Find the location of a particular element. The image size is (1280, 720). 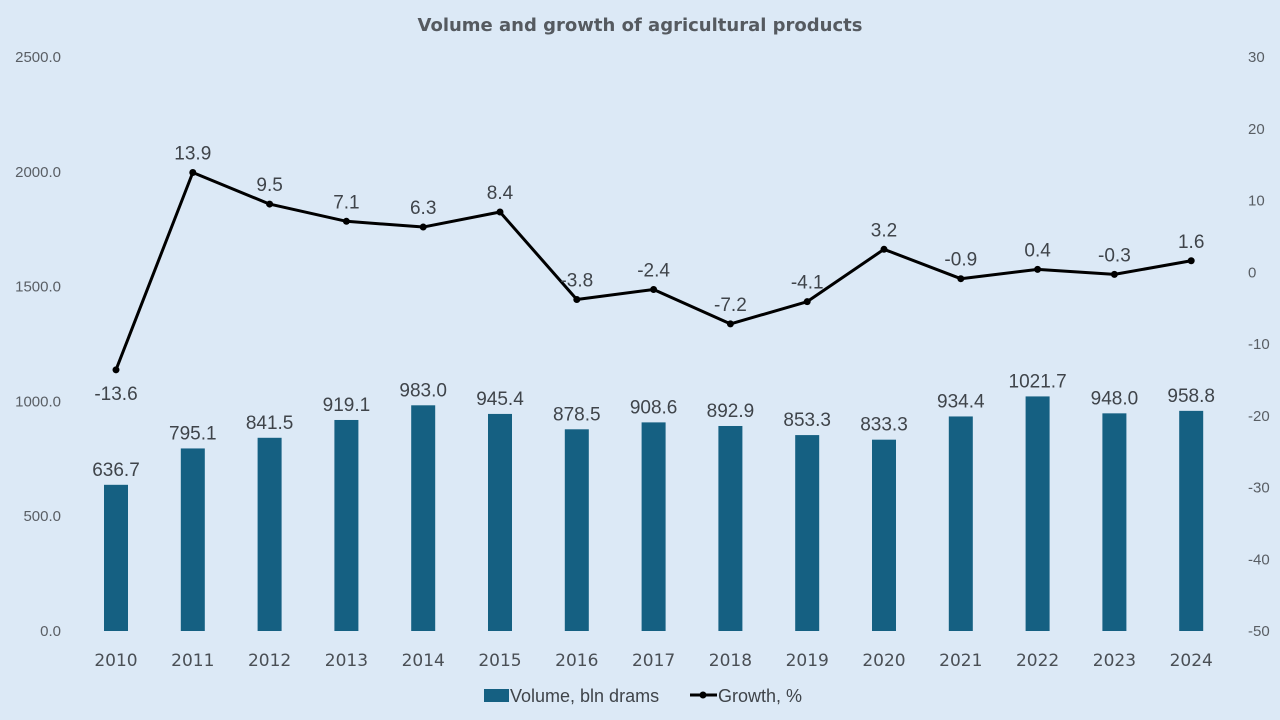

right-axis-tick: 0 is located at coordinates (1252, 272).